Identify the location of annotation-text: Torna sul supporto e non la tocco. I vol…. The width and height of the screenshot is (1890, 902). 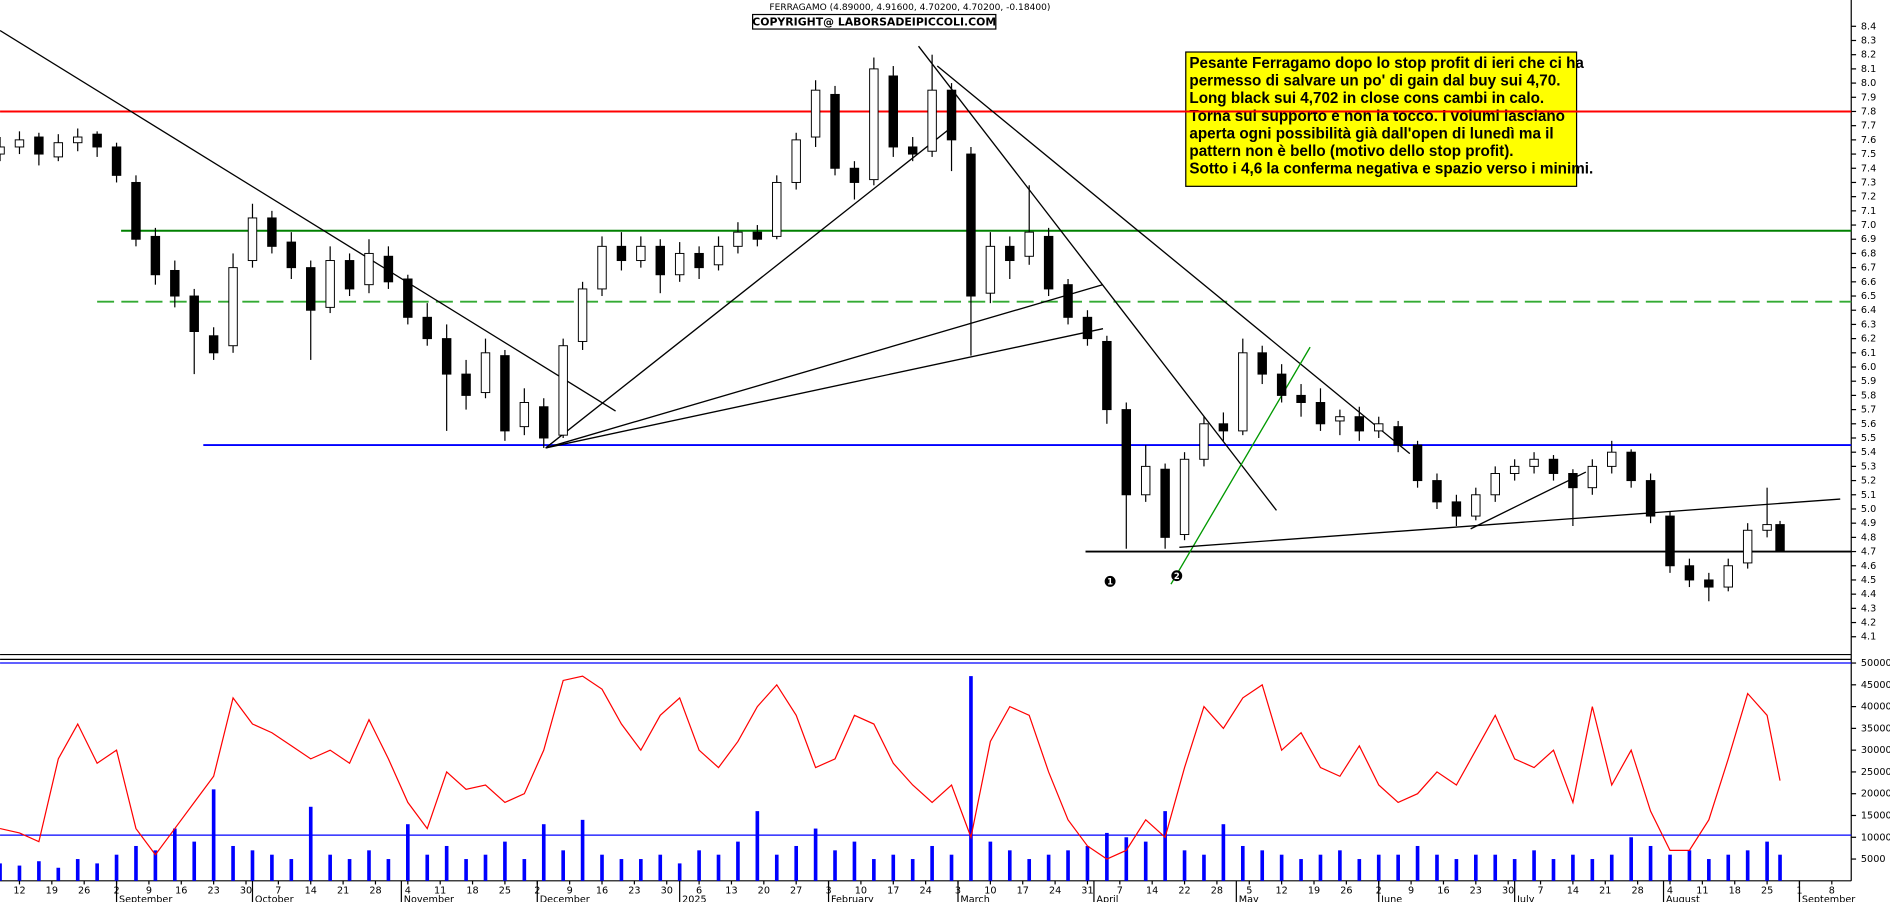
(1377, 116).